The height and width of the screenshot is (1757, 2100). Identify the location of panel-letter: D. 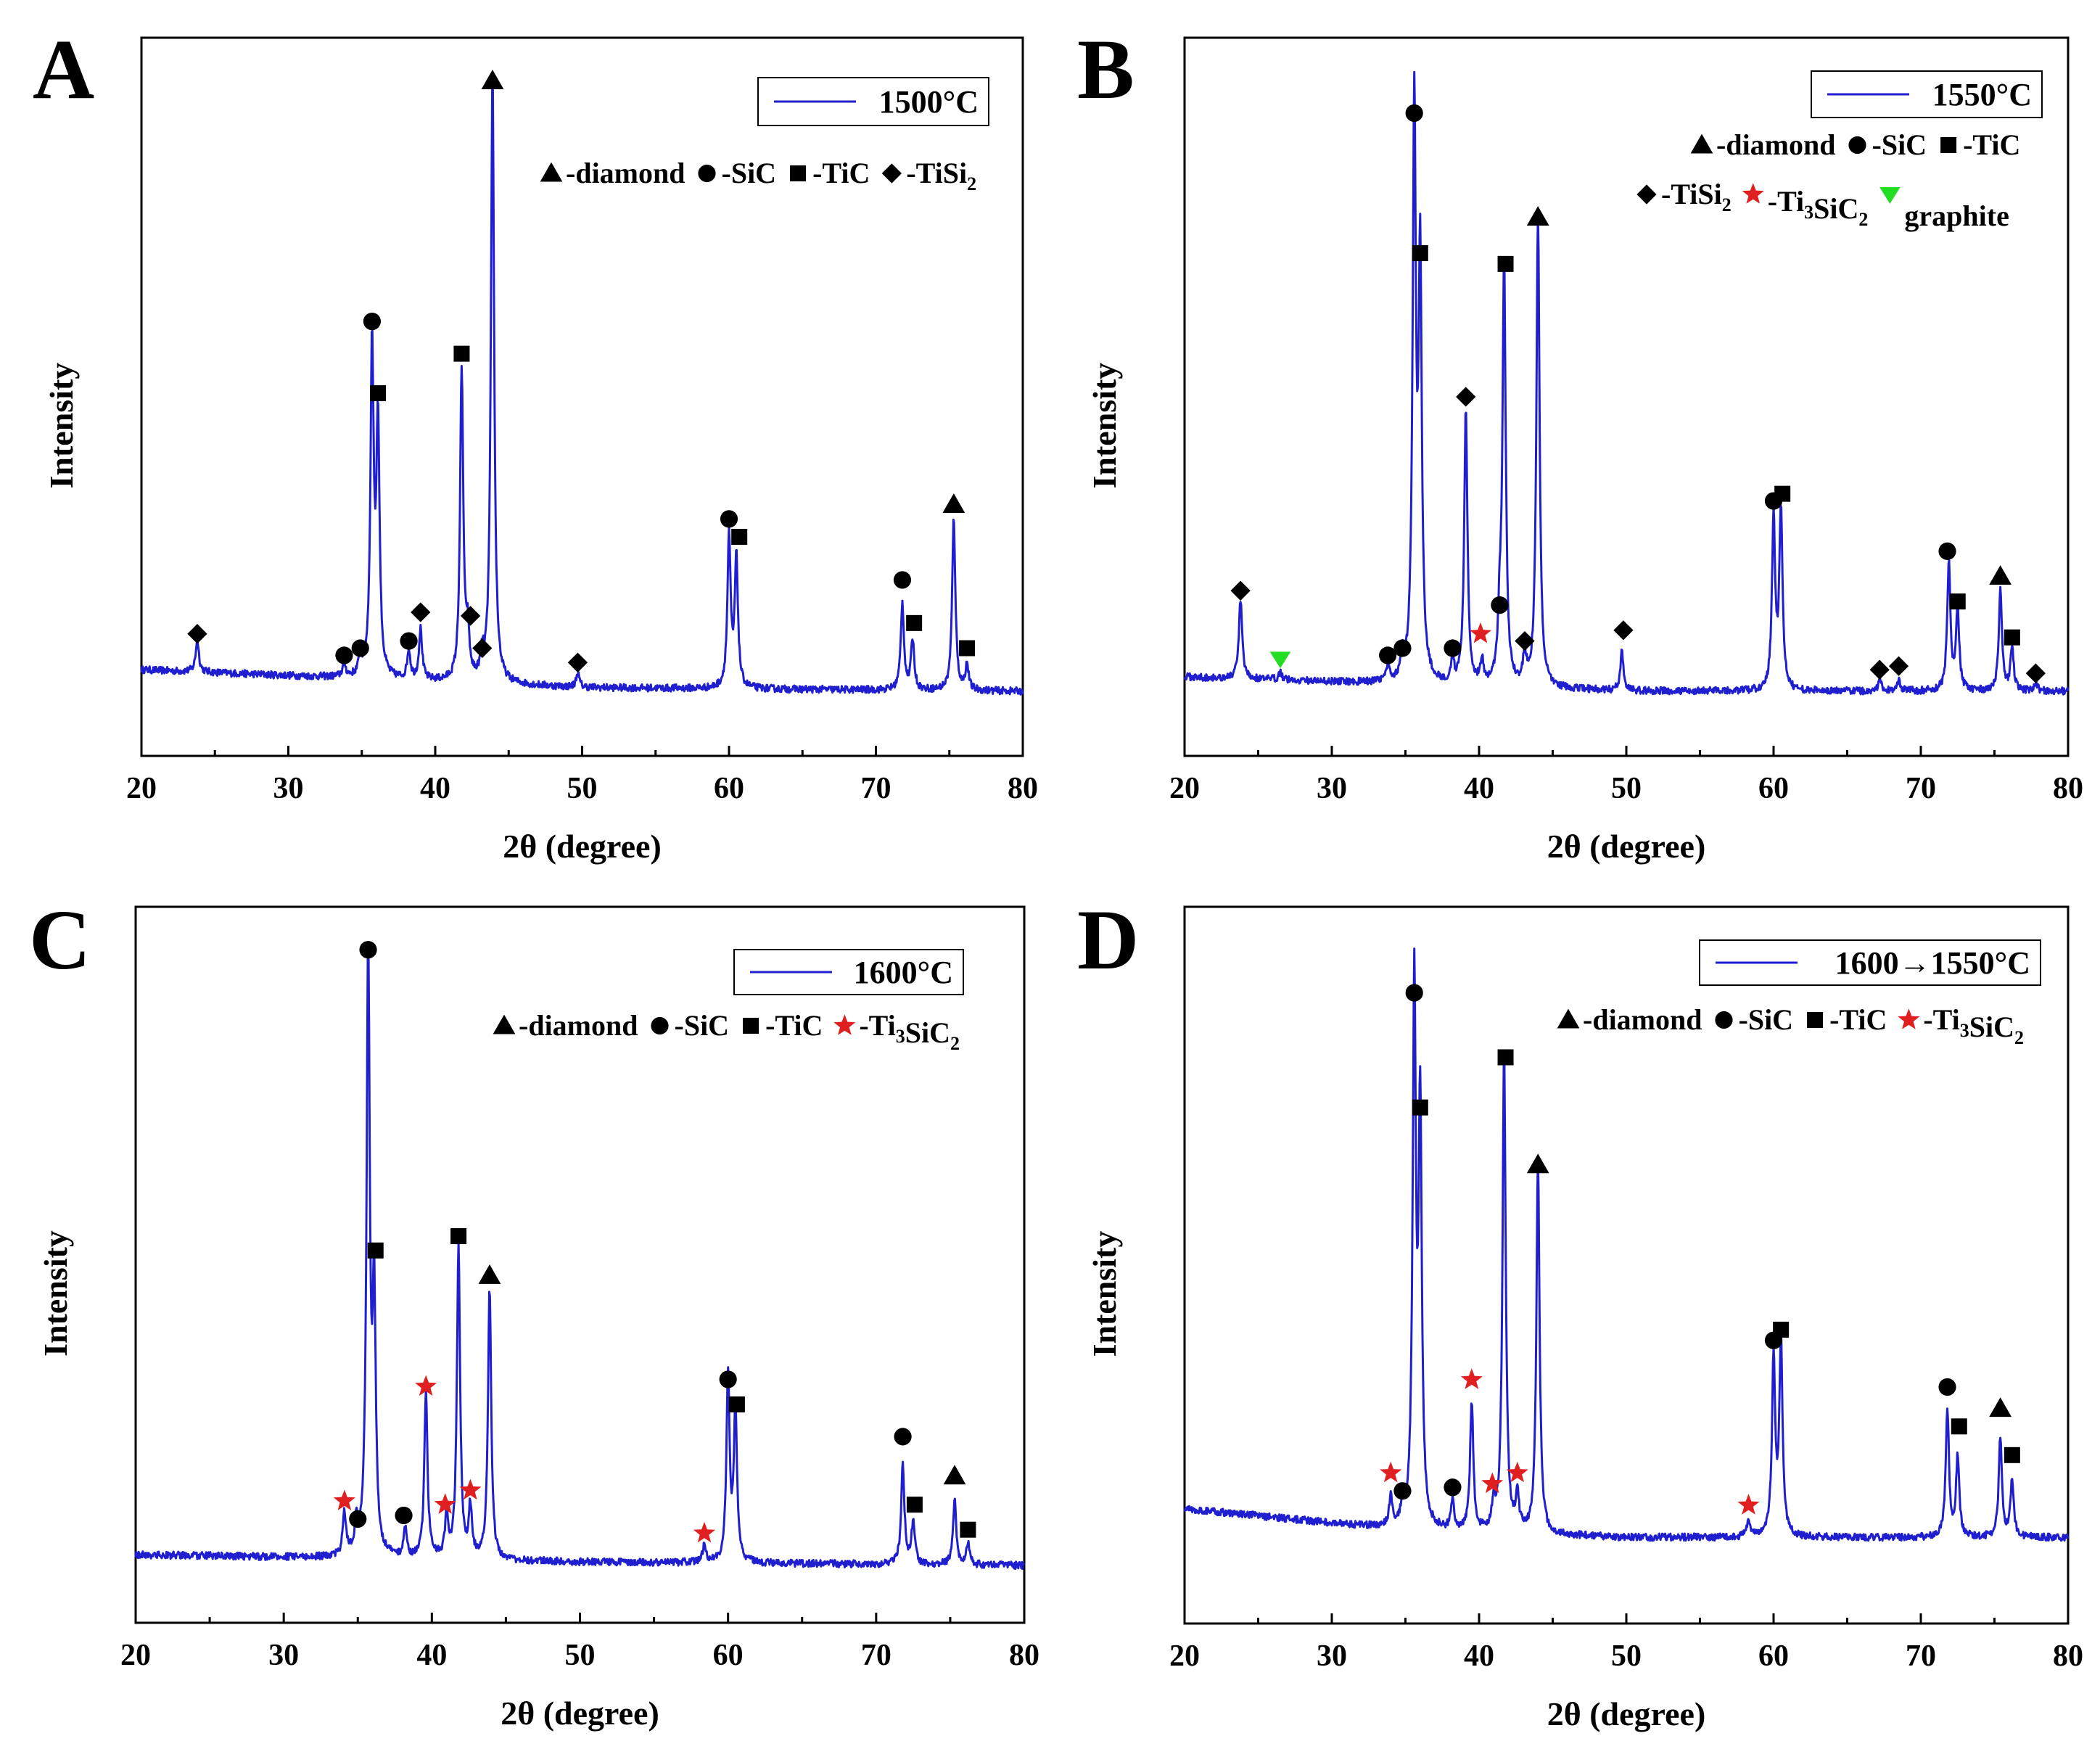
(1108, 940).